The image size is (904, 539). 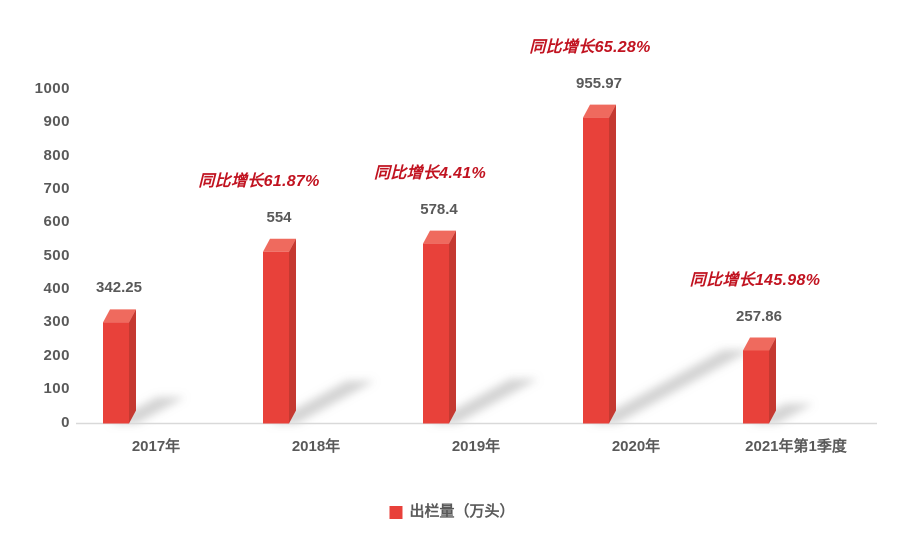 I want to click on y-tick-label: 400, so click(x=56, y=289).